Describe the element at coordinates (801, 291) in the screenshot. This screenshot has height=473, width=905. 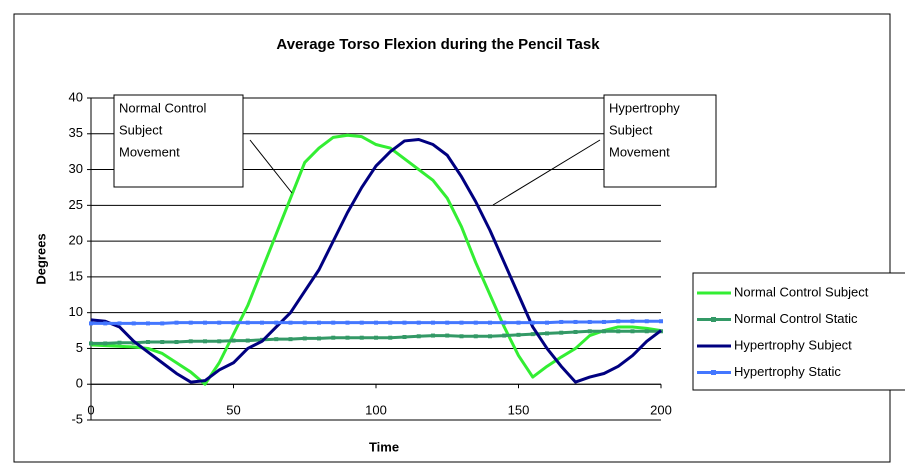
I see `legend-label: Normal Control Subject` at that location.